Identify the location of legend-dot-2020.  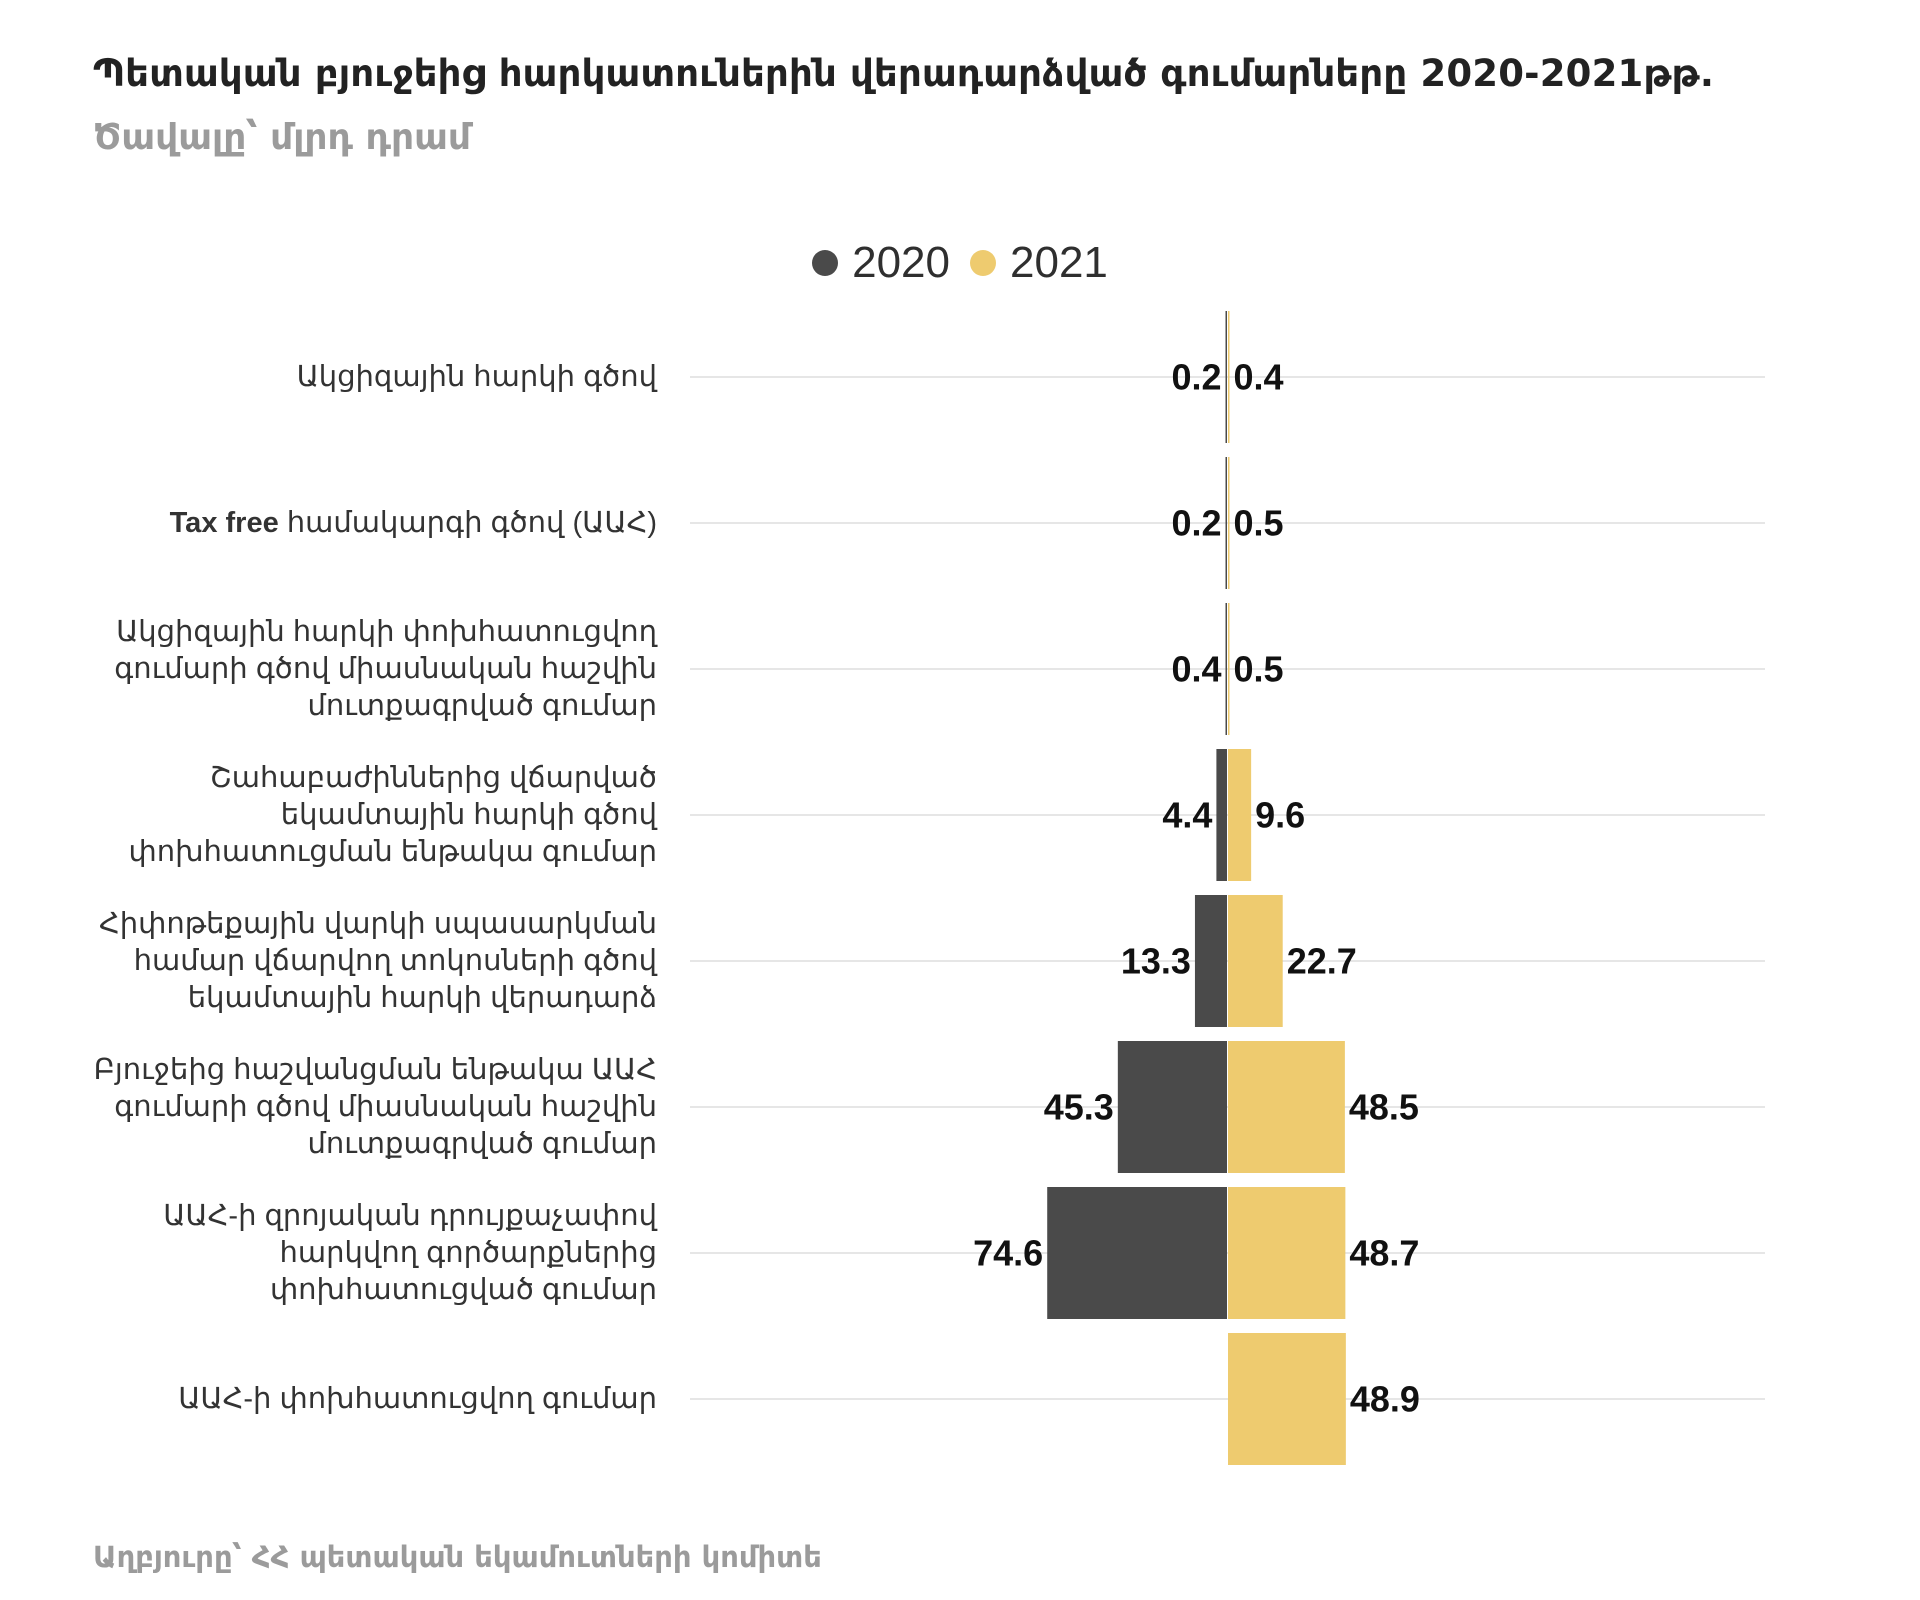
(825, 263).